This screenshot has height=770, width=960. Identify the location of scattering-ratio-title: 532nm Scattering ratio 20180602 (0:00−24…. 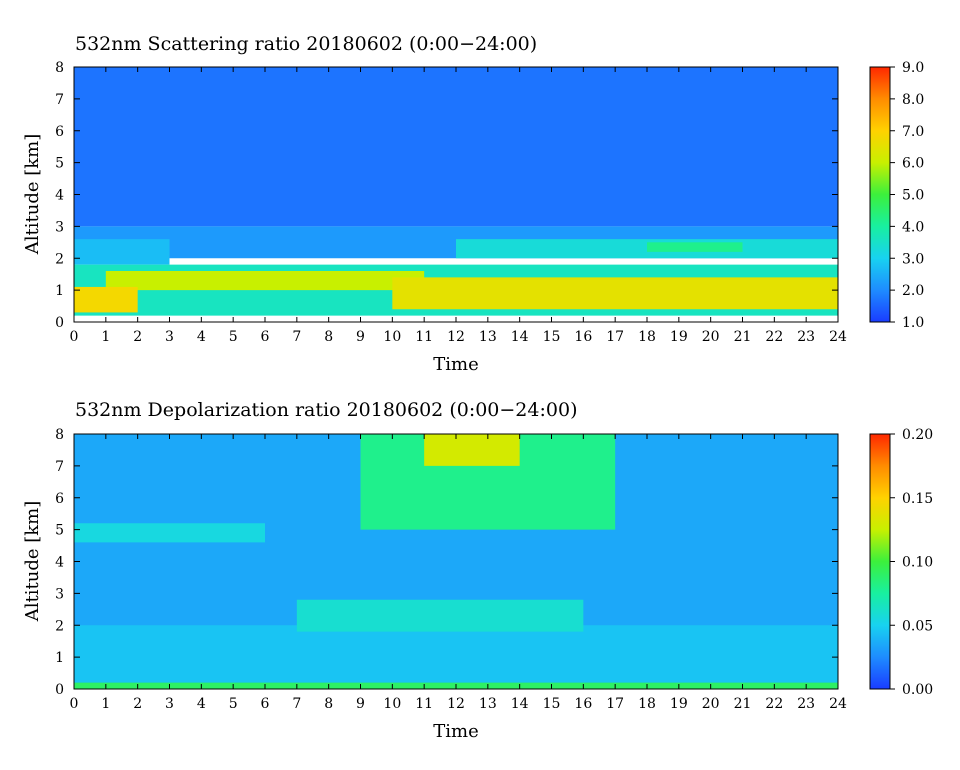
(306, 44).